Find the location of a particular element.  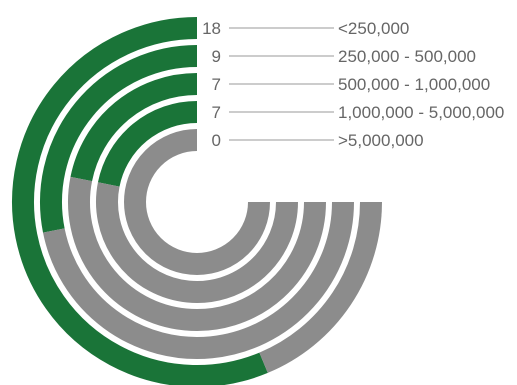

category-label-4: >5,000,000 is located at coordinates (381, 140).